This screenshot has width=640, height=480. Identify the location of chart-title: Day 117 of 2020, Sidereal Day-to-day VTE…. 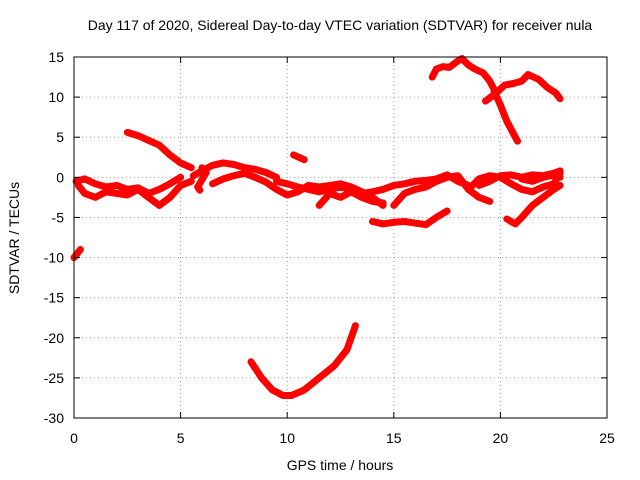
(340, 25).